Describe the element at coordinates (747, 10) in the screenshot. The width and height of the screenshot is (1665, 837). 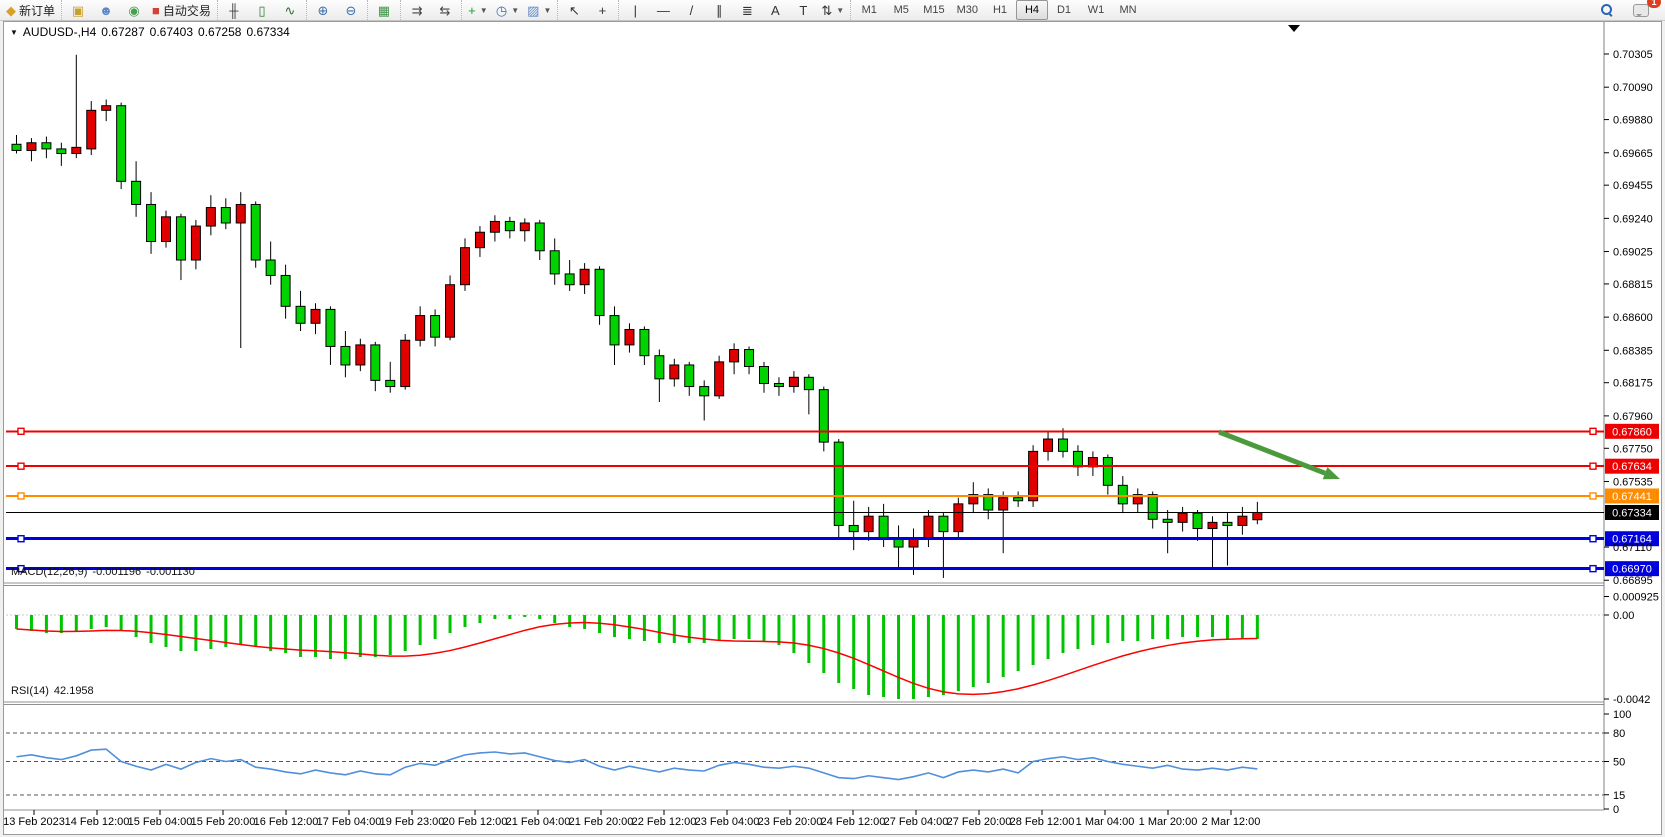
I see `fibonacci-button: ≣` at that location.